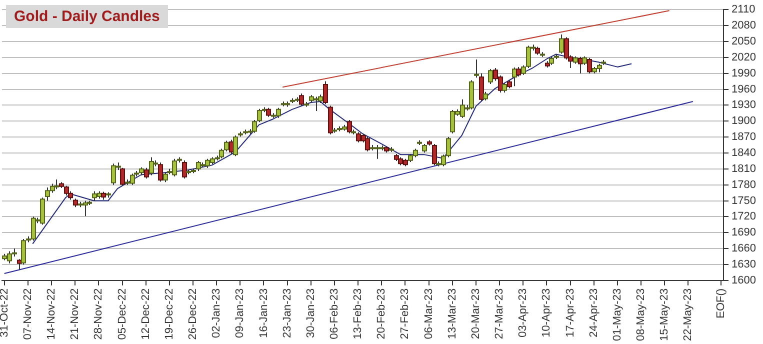 The image size is (763, 344). I want to click on x-tick-label: 05-Dec-22, so click(122, 314).